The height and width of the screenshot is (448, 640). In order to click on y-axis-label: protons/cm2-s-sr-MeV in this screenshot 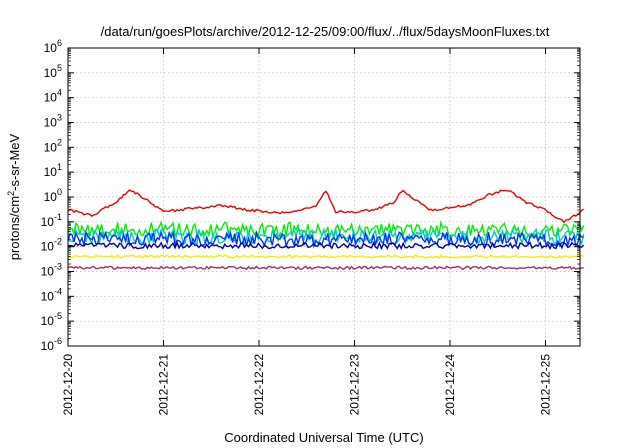, I will do `click(14, 196)`.